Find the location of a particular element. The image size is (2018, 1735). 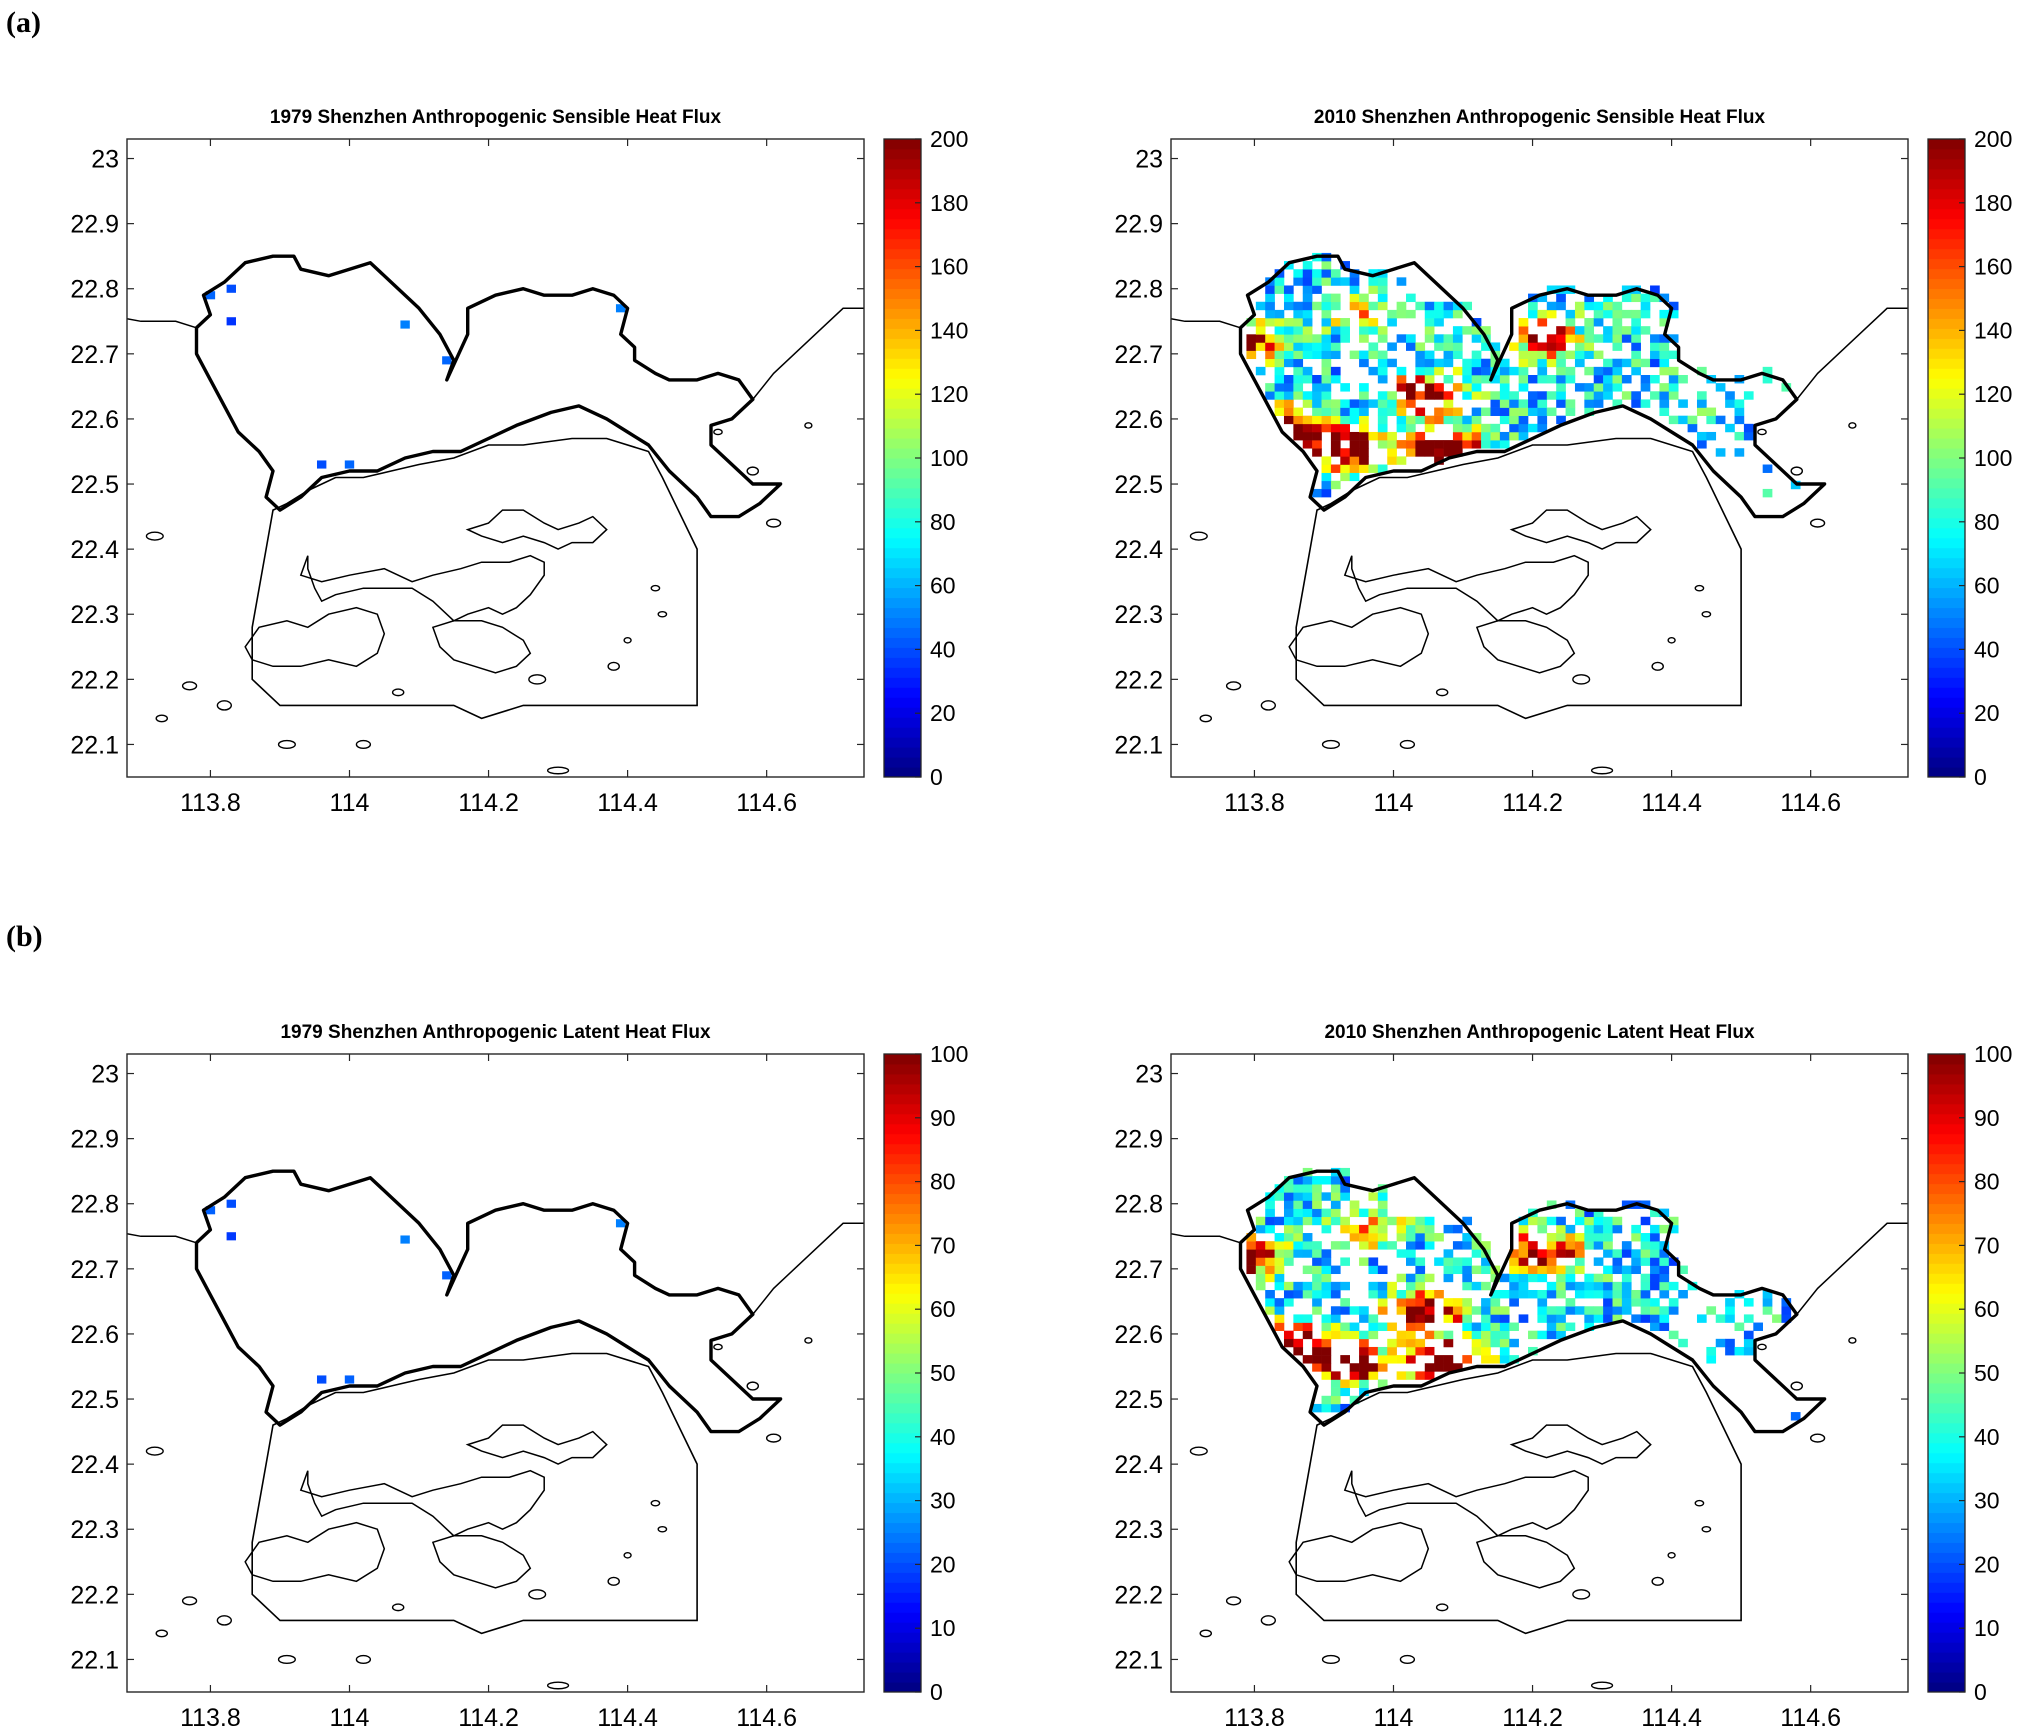

x-tick-label: 114.4 is located at coordinates (1671, 803).